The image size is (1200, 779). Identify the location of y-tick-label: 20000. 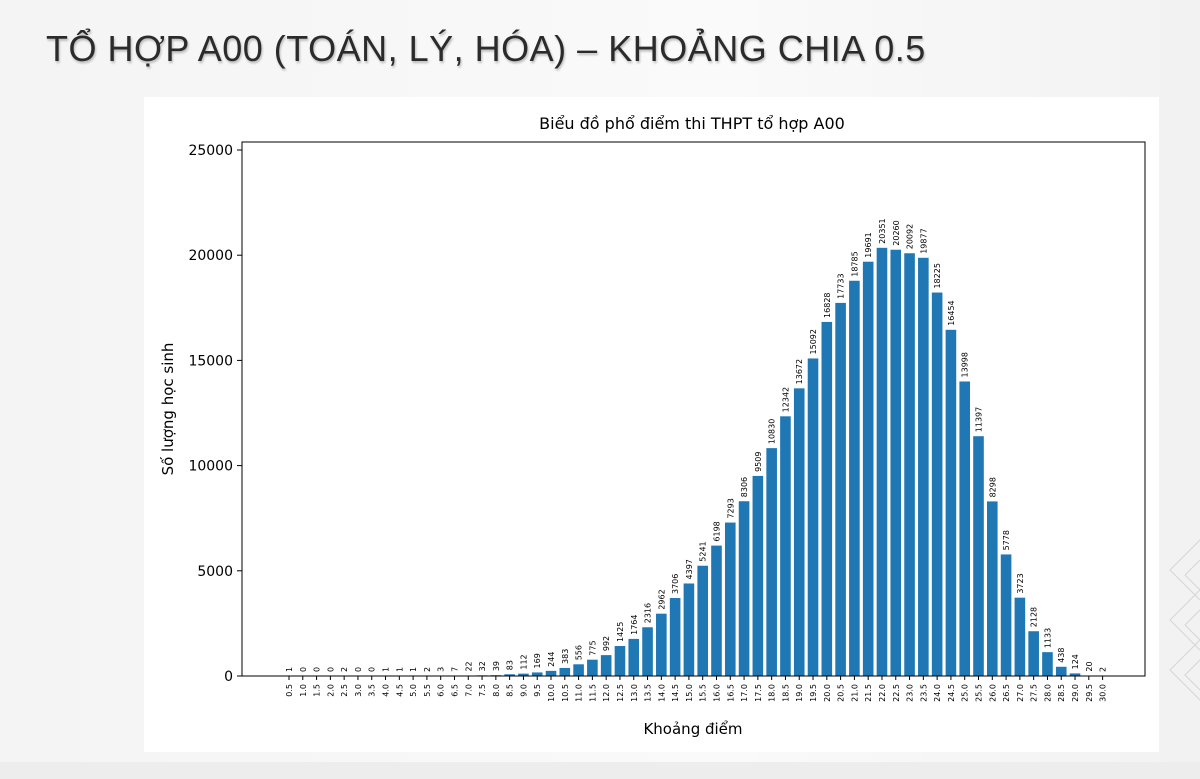
(210, 256).